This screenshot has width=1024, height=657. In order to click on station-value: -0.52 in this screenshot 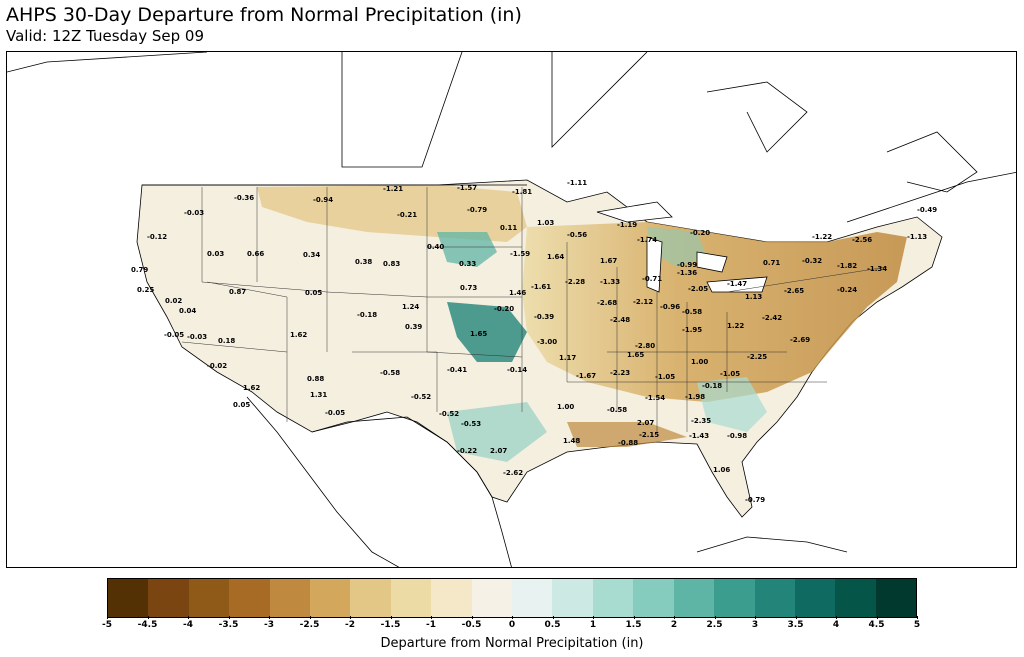, I will do `click(421, 397)`.